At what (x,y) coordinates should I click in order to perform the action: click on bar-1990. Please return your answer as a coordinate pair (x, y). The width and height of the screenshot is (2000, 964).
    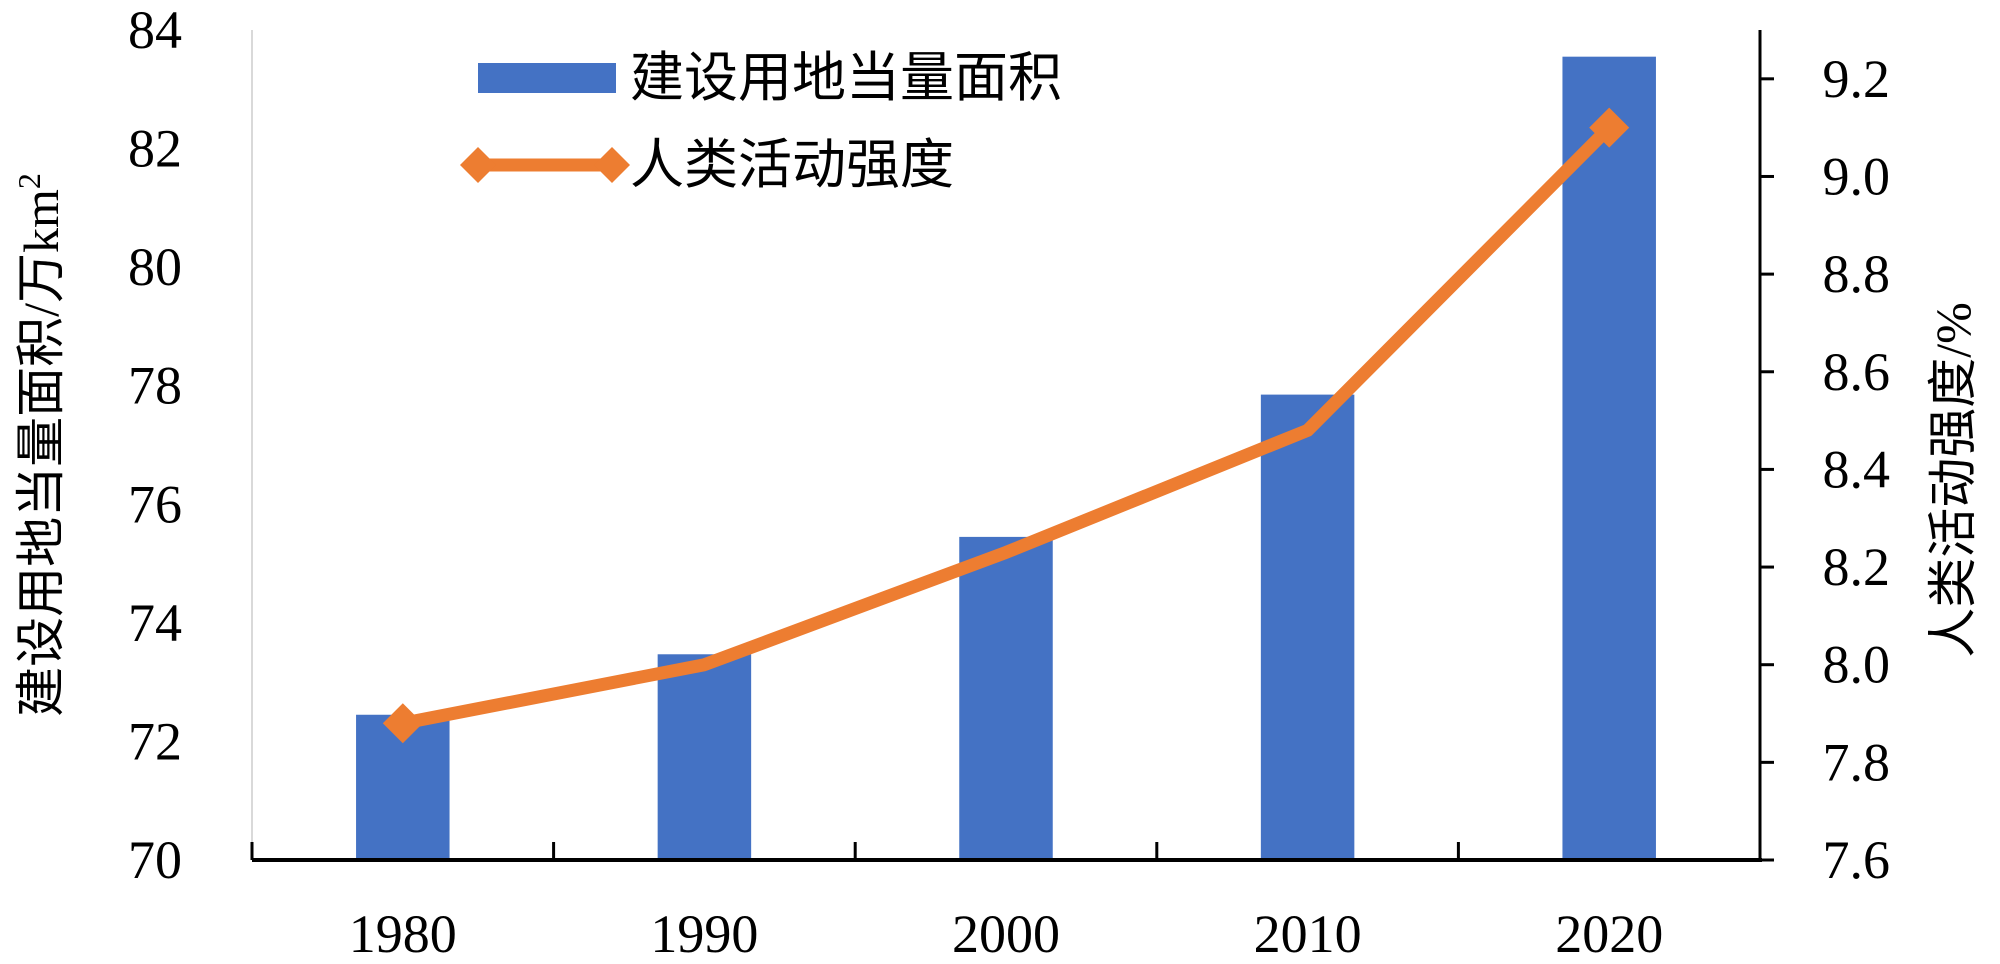
    Looking at the image, I should click on (704, 757).